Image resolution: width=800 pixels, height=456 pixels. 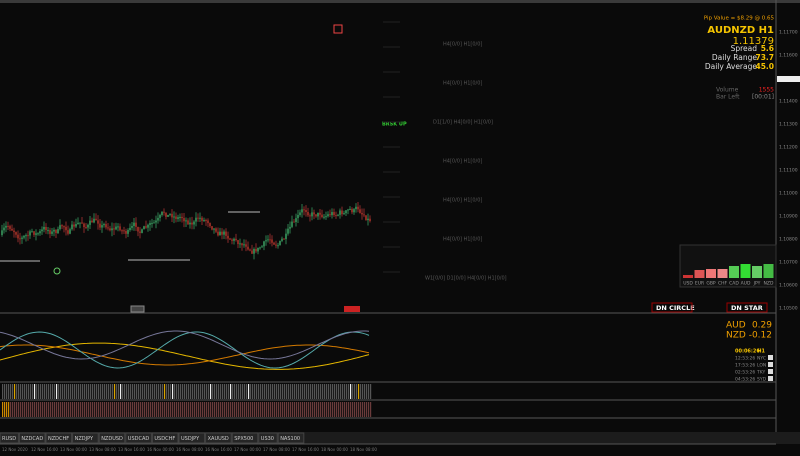 I want to click on time-axis-label: 16 Nov 16:00, so click(x=218, y=449).